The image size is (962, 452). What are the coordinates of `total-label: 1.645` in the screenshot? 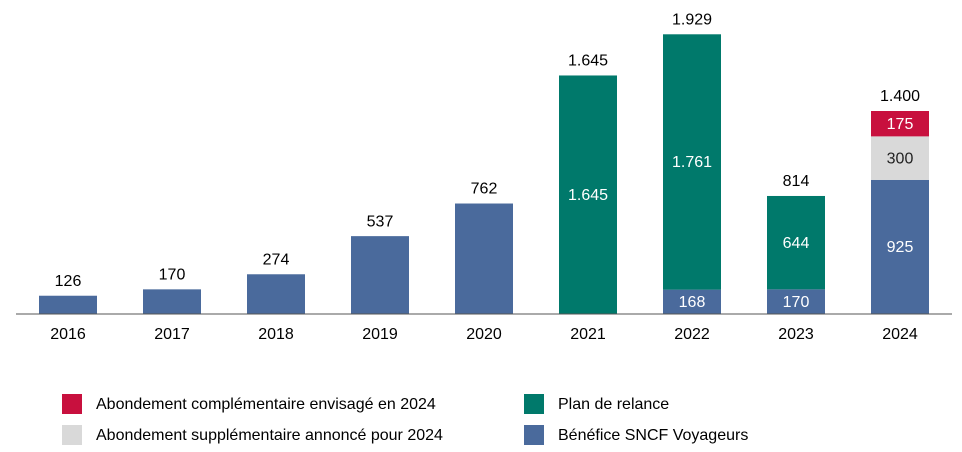 It's located at (588, 61).